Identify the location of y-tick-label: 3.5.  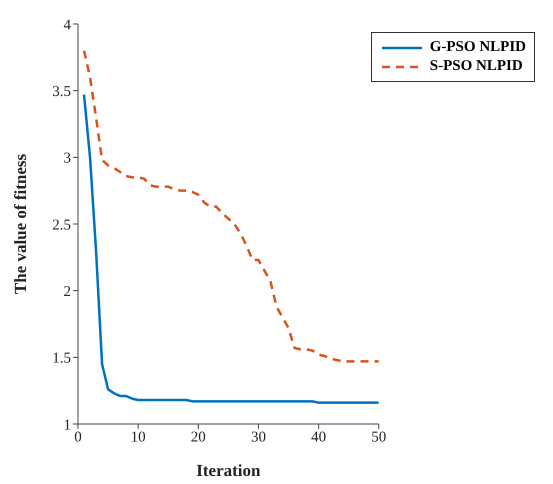
(61, 92).